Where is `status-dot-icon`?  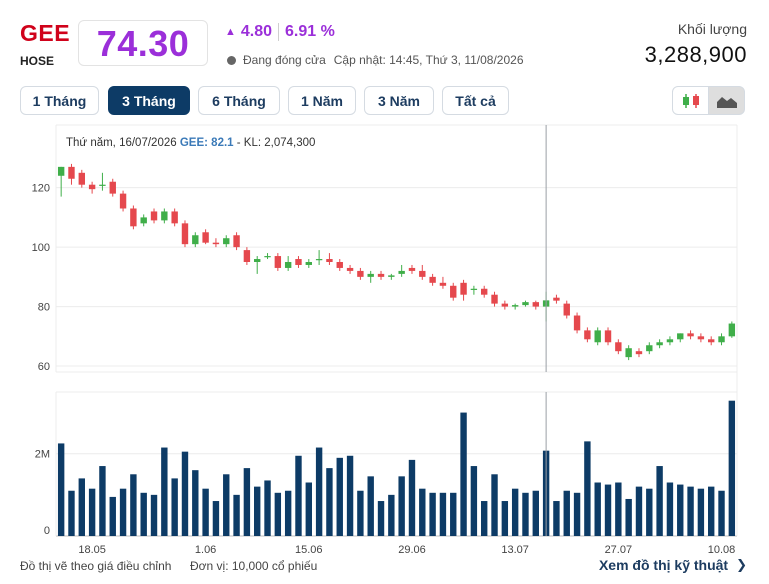
status-dot-icon is located at coordinates (231, 60).